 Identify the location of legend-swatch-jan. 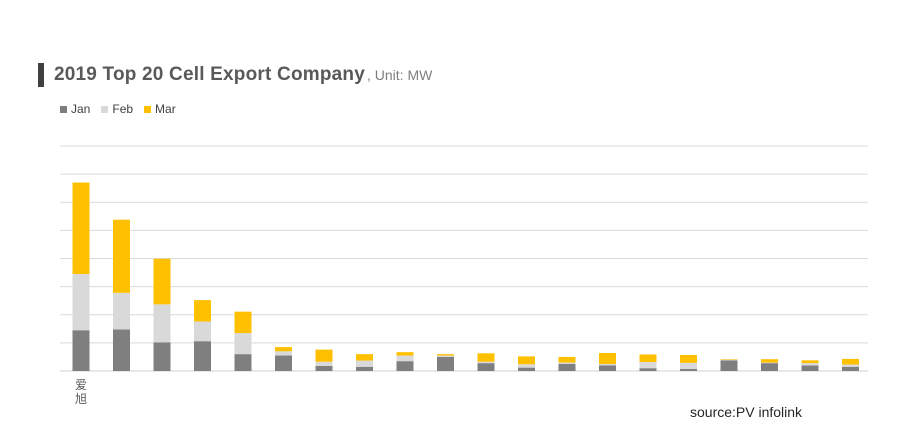
(63, 109).